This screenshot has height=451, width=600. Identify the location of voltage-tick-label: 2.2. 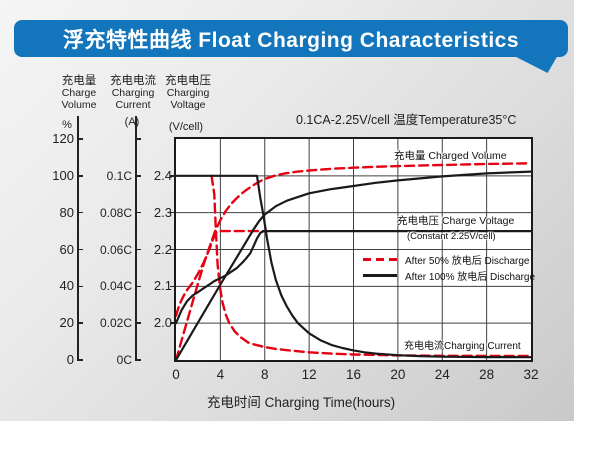
(162, 249).